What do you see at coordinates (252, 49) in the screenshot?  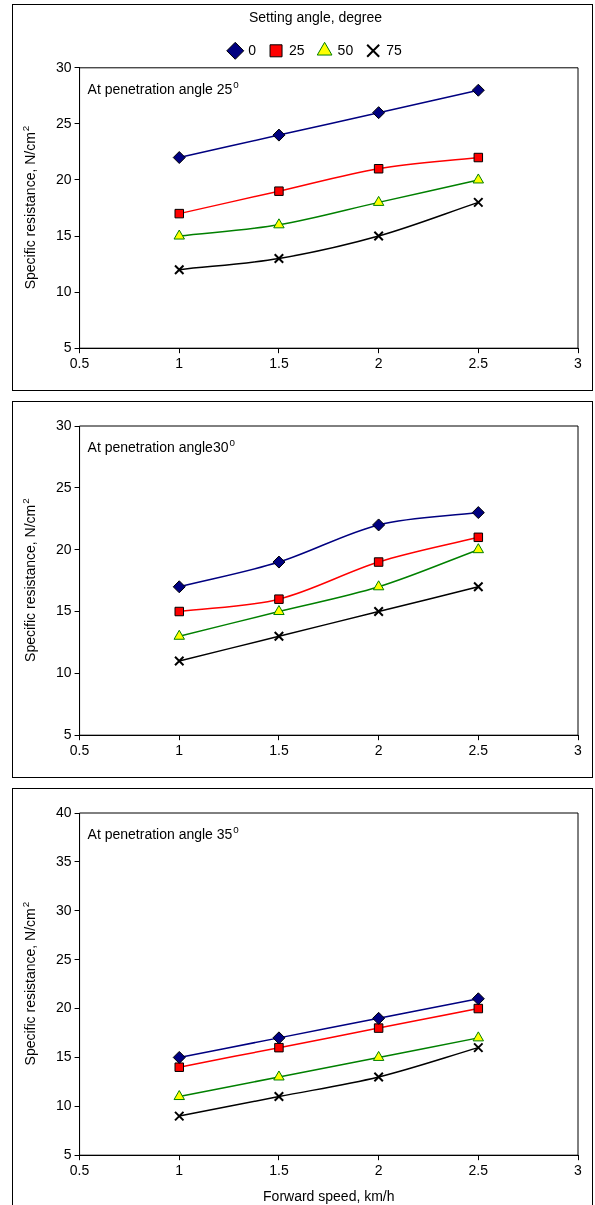 I see `legend-label: 0` at bounding box center [252, 49].